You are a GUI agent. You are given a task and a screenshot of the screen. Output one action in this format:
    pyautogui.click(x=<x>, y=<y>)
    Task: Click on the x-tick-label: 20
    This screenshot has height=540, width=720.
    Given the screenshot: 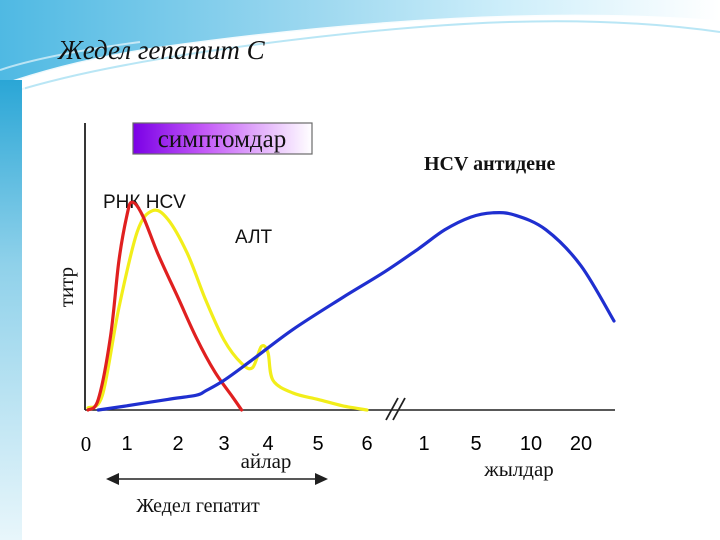 What is the action you would take?
    pyautogui.click(x=581, y=444)
    